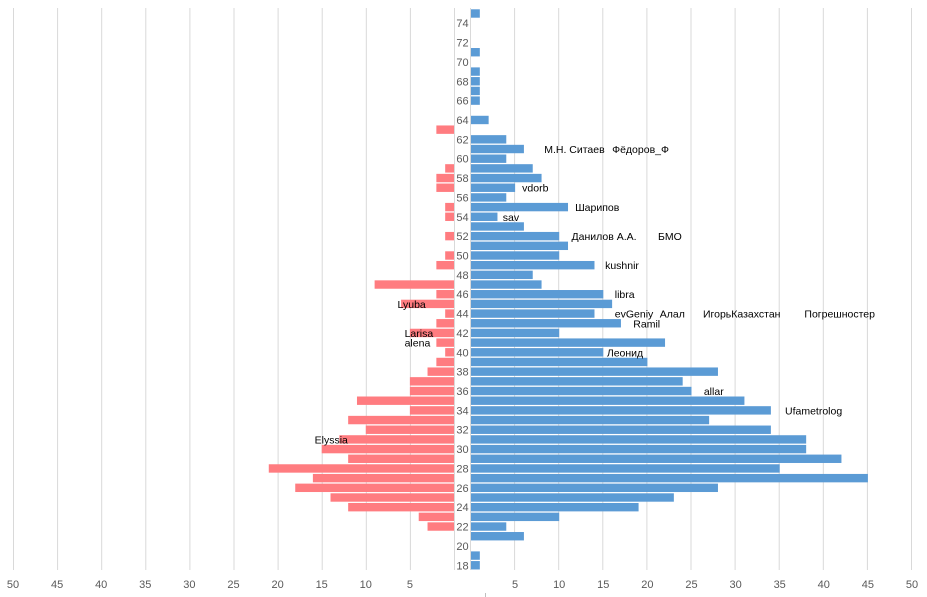 This screenshot has width=927, height=597. I want to click on age-label-58: 58, so click(462, 179).